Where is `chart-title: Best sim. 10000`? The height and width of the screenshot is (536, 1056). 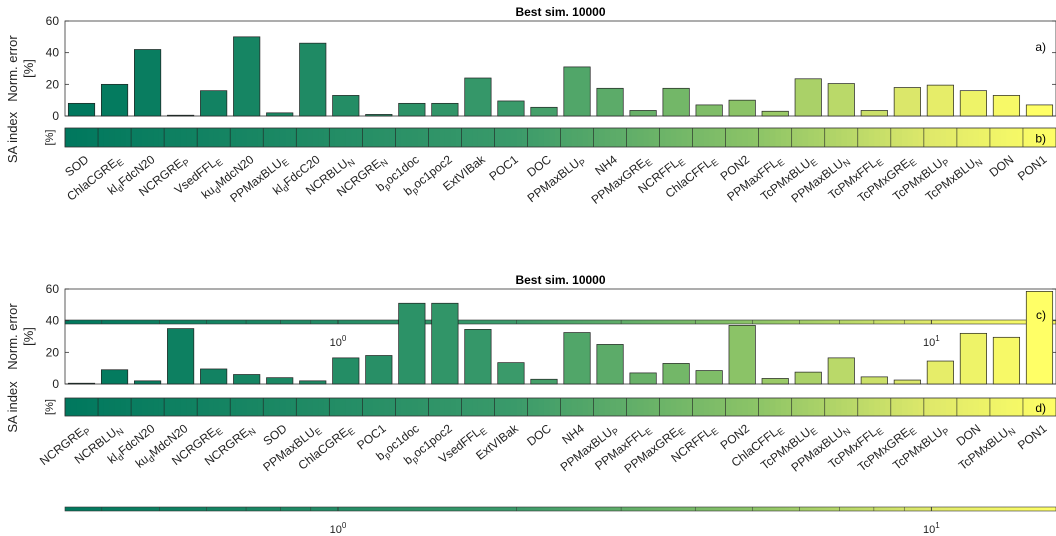 chart-title: Best sim. 10000 is located at coordinates (560, 12).